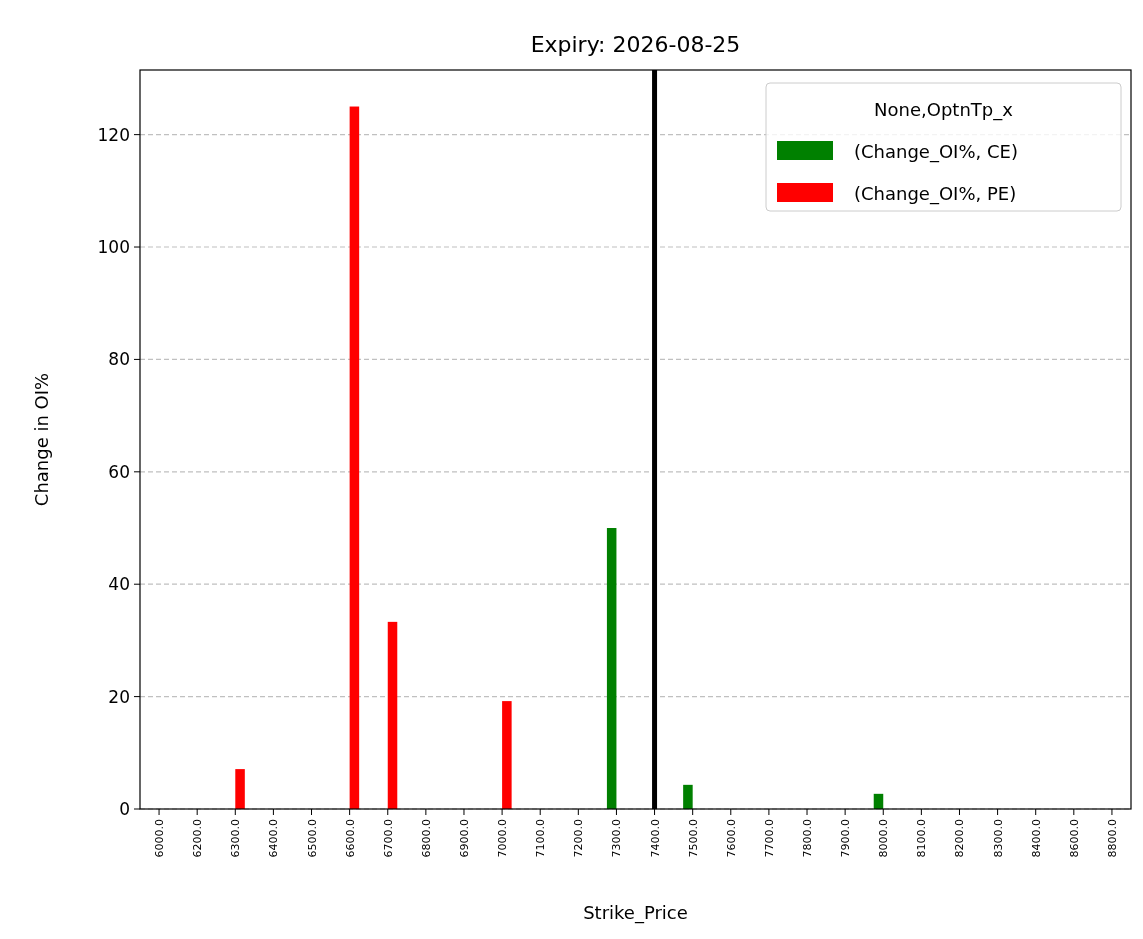  What do you see at coordinates (41, 439) in the screenshot?
I see `y-axis-title: Change in OI%` at bounding box center [41, 439].